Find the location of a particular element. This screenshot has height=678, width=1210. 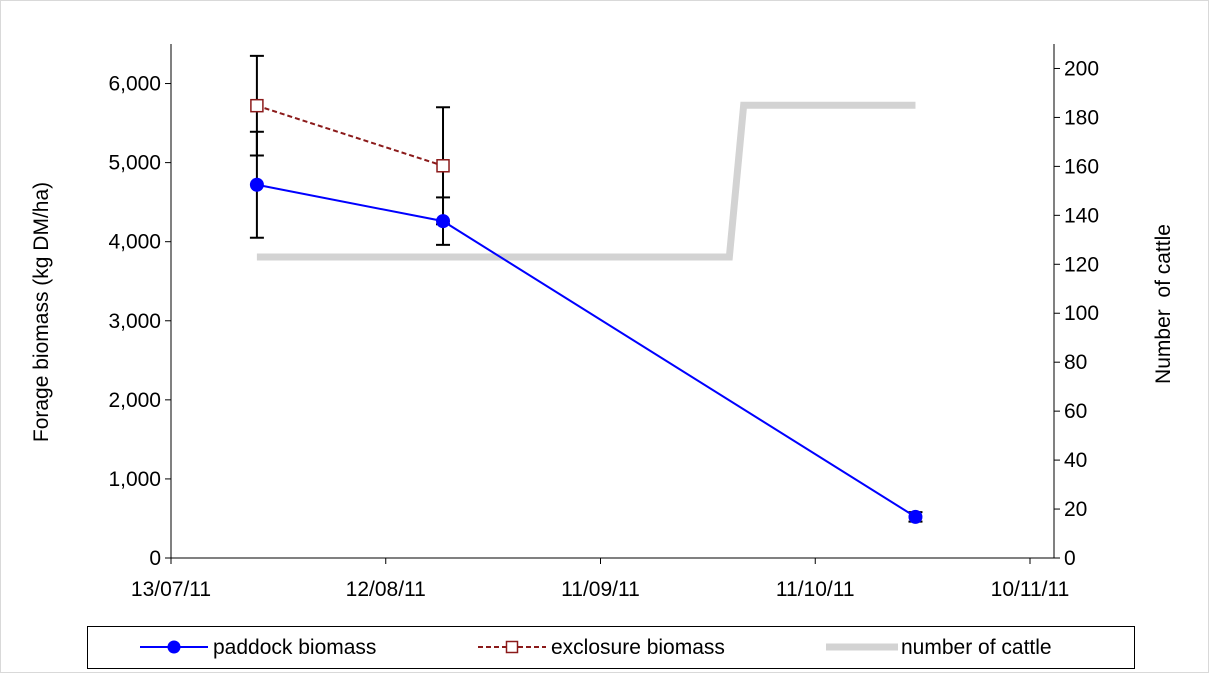

cattle-series-line is located at coordinates (586, 181).